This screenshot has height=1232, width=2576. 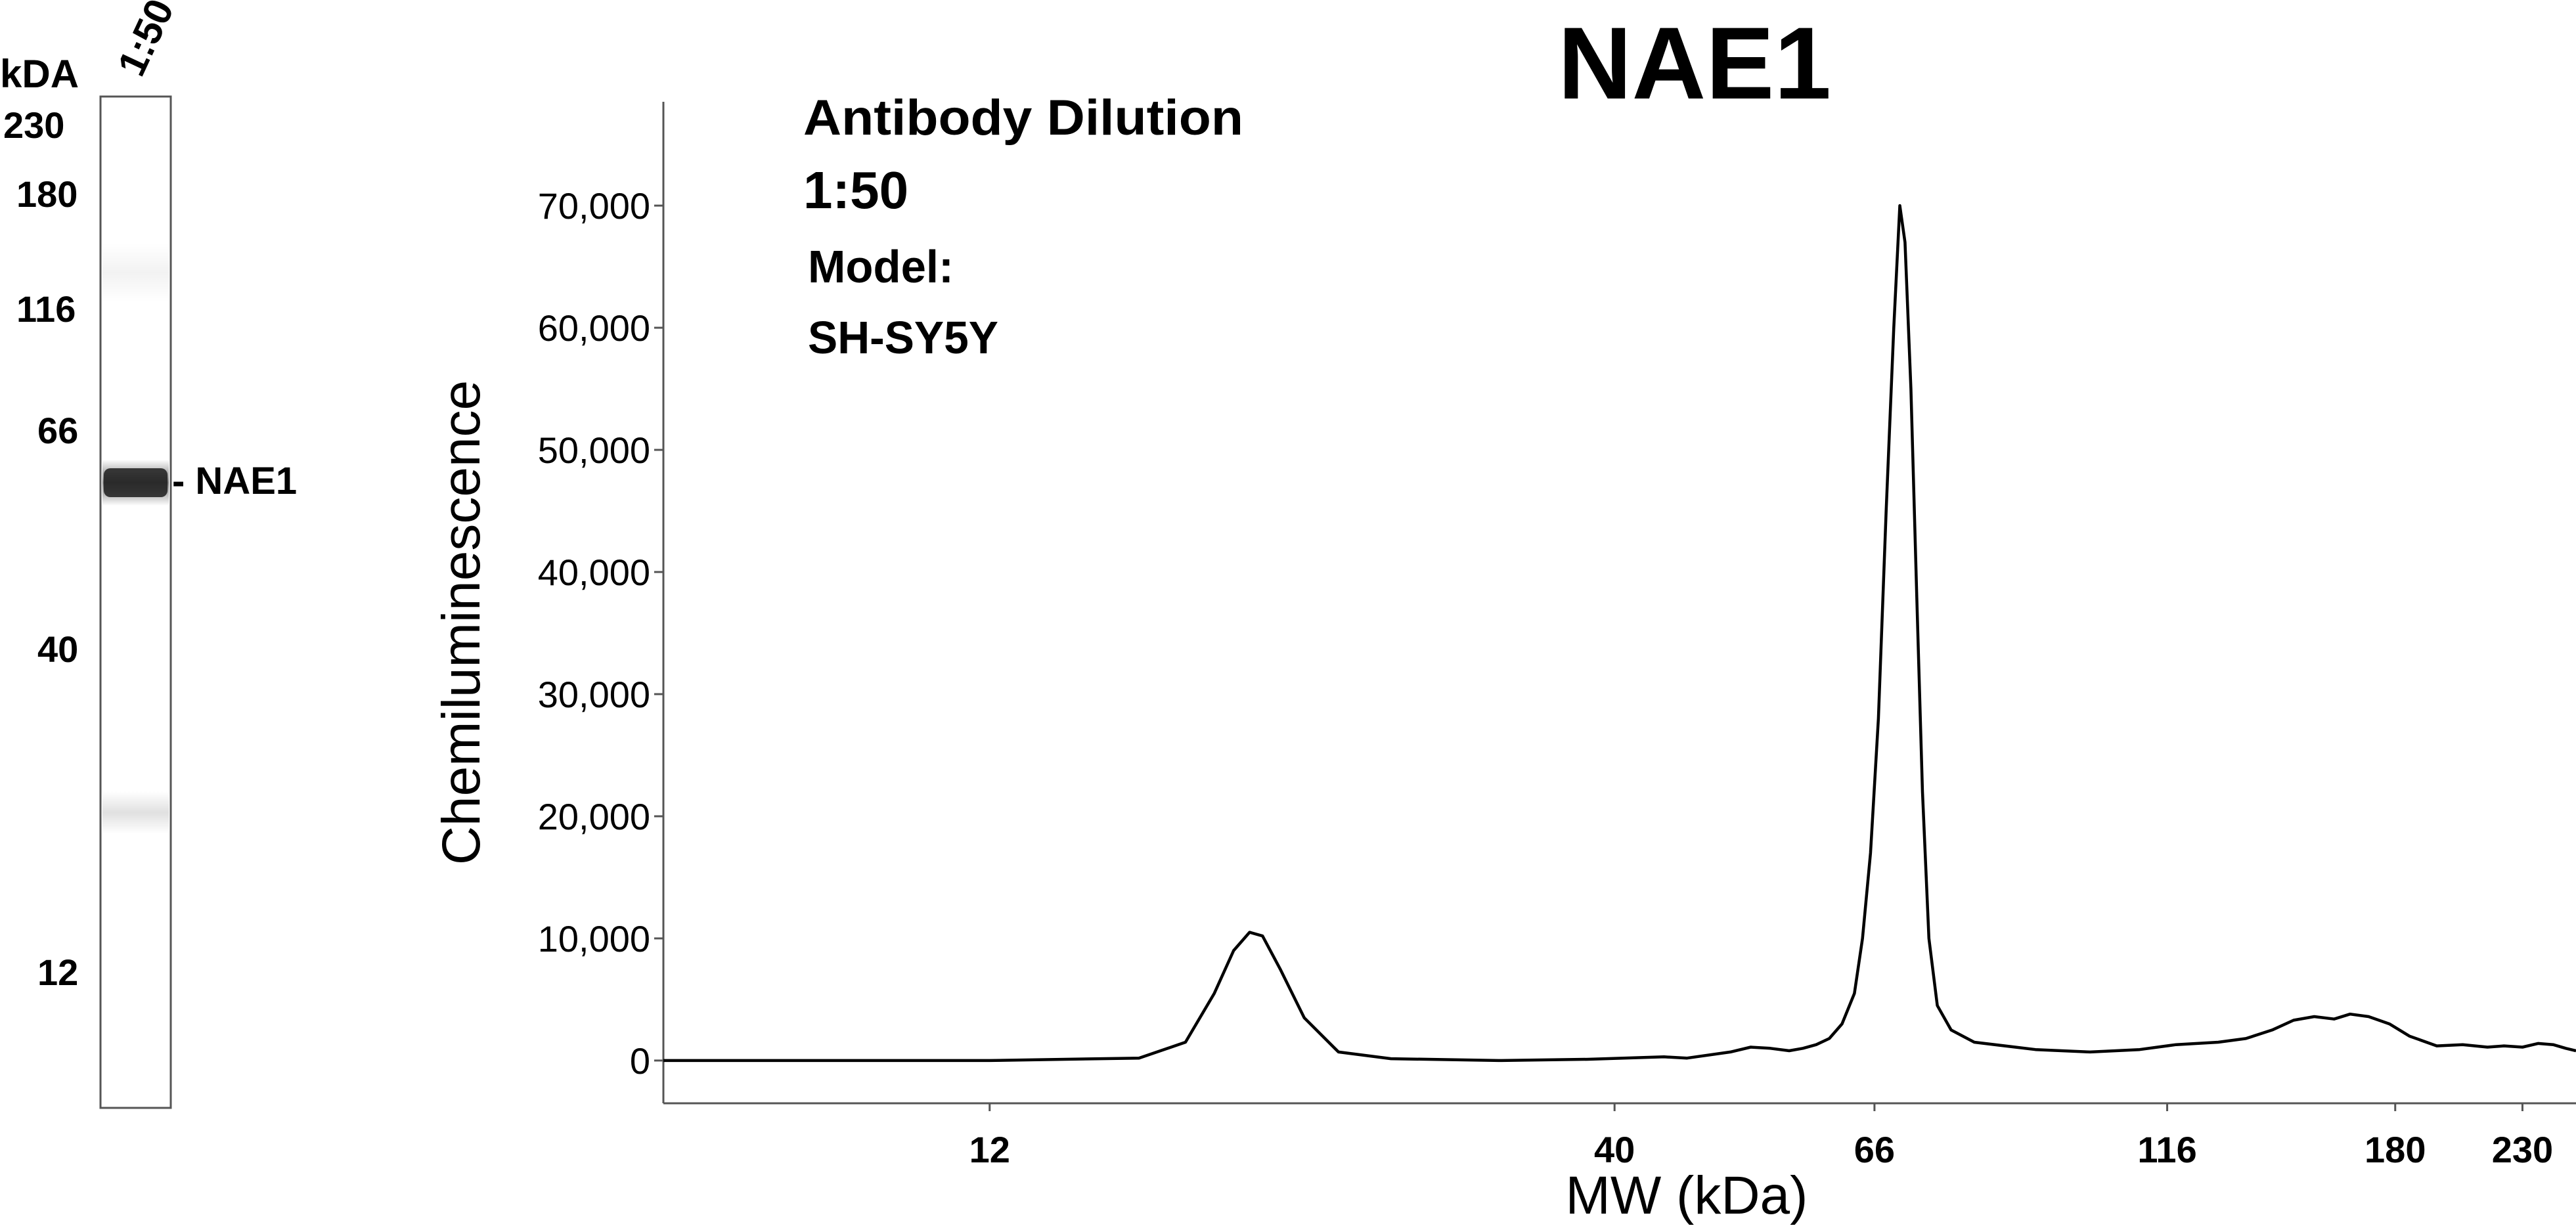 What do you see at coordinates (1687, 1195) in the screenshot?
I see `x-axis-label: MW (kDa)` at bounding box center [1687, 1195].